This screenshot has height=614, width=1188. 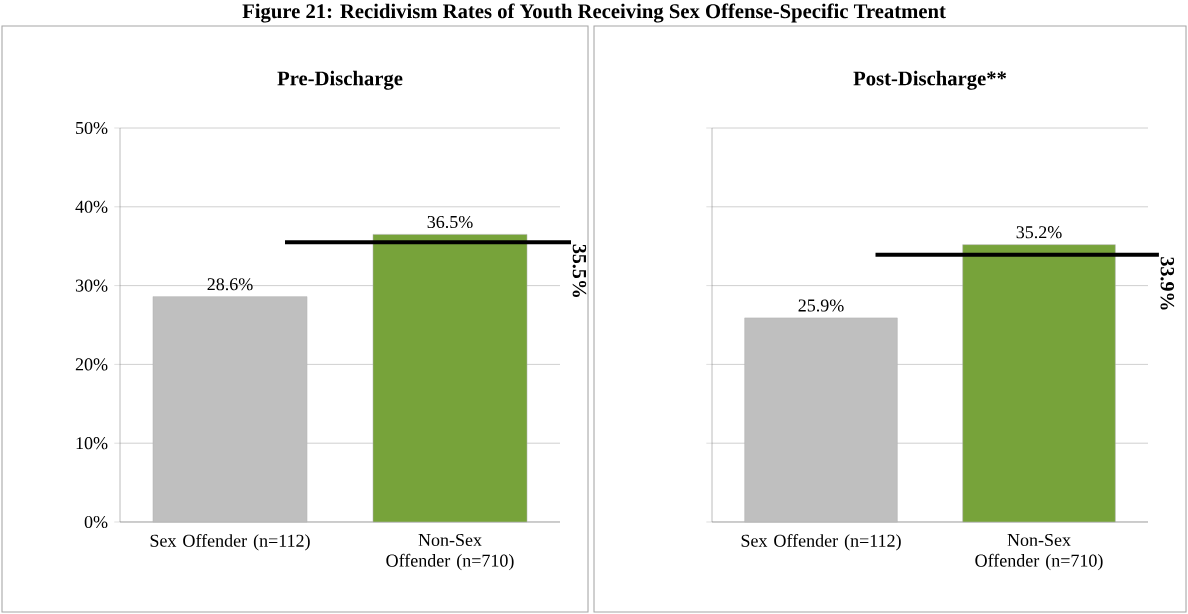 I want to click on chart-subtitle: Pre-Discharge, so click(x=340, y=80).